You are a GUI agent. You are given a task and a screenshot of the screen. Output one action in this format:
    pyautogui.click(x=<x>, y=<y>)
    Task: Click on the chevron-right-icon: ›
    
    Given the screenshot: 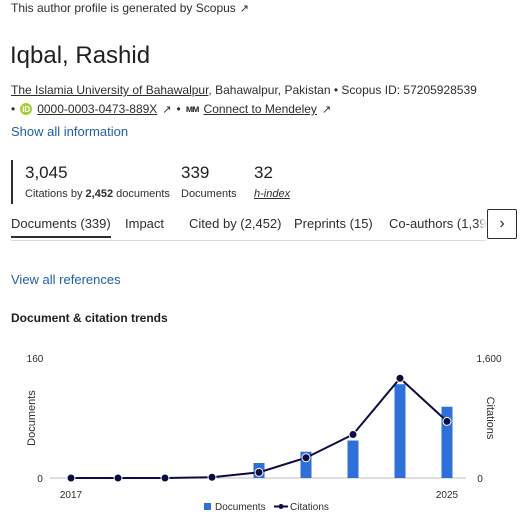 What is the action you would take?
    pyautogui.click(x=502, y=223)
    